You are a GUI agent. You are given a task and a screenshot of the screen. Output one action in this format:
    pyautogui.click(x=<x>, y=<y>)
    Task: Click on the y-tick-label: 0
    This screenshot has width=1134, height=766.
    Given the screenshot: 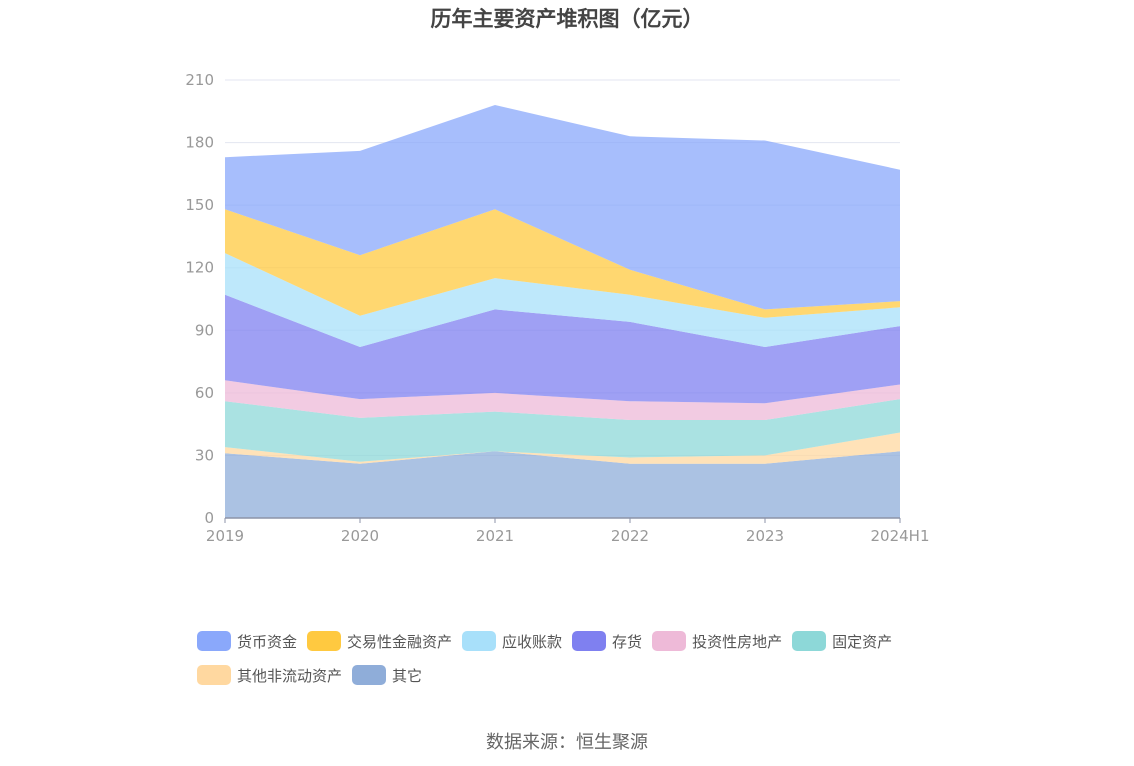 What is the action you would take?
    pyautogui.click(x=209, y=518)
    